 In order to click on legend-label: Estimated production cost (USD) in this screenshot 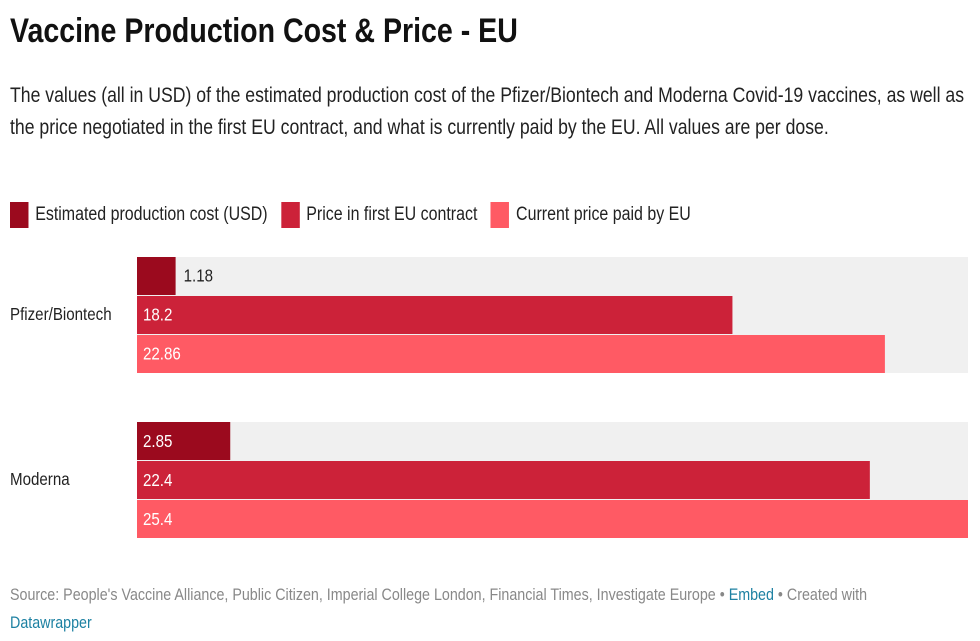, I will do `click(151, 214)`.